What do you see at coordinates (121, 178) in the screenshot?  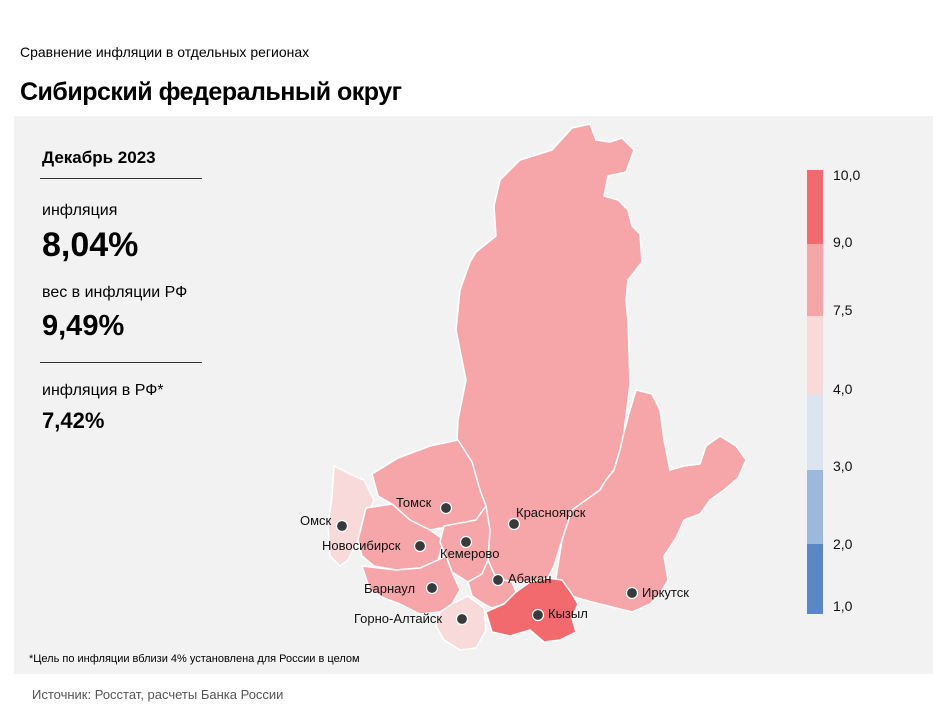 I see `divider-top` at bounding box center [121, 178].